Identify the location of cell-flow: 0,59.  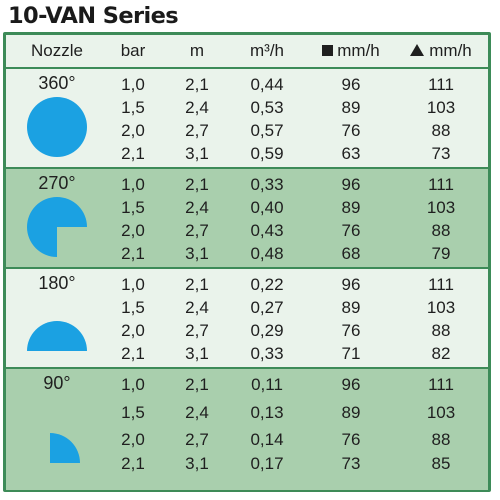
(267, 153).